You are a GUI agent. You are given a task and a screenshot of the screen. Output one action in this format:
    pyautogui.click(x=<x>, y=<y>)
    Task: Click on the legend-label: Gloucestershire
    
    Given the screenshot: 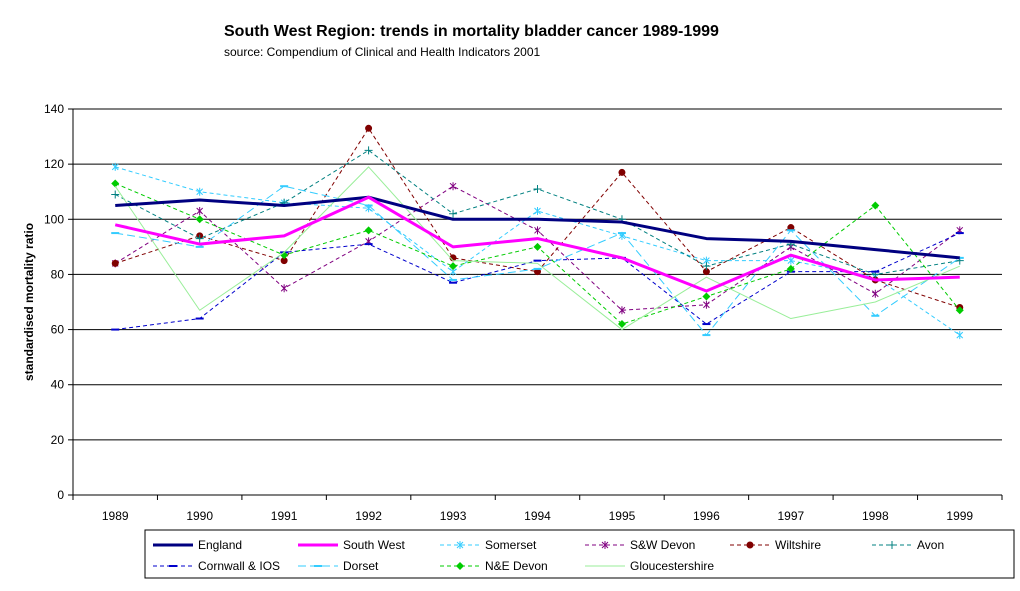 What is the action you would take?
    pyautogui.click(x=672, y=566)
    